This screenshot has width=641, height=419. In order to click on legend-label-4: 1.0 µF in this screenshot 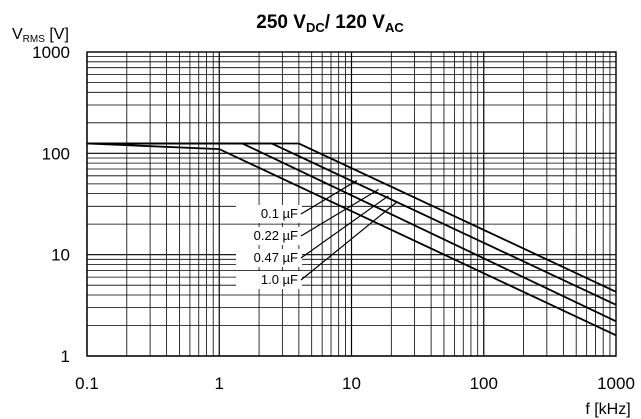, I will do `click(279, 279)`.